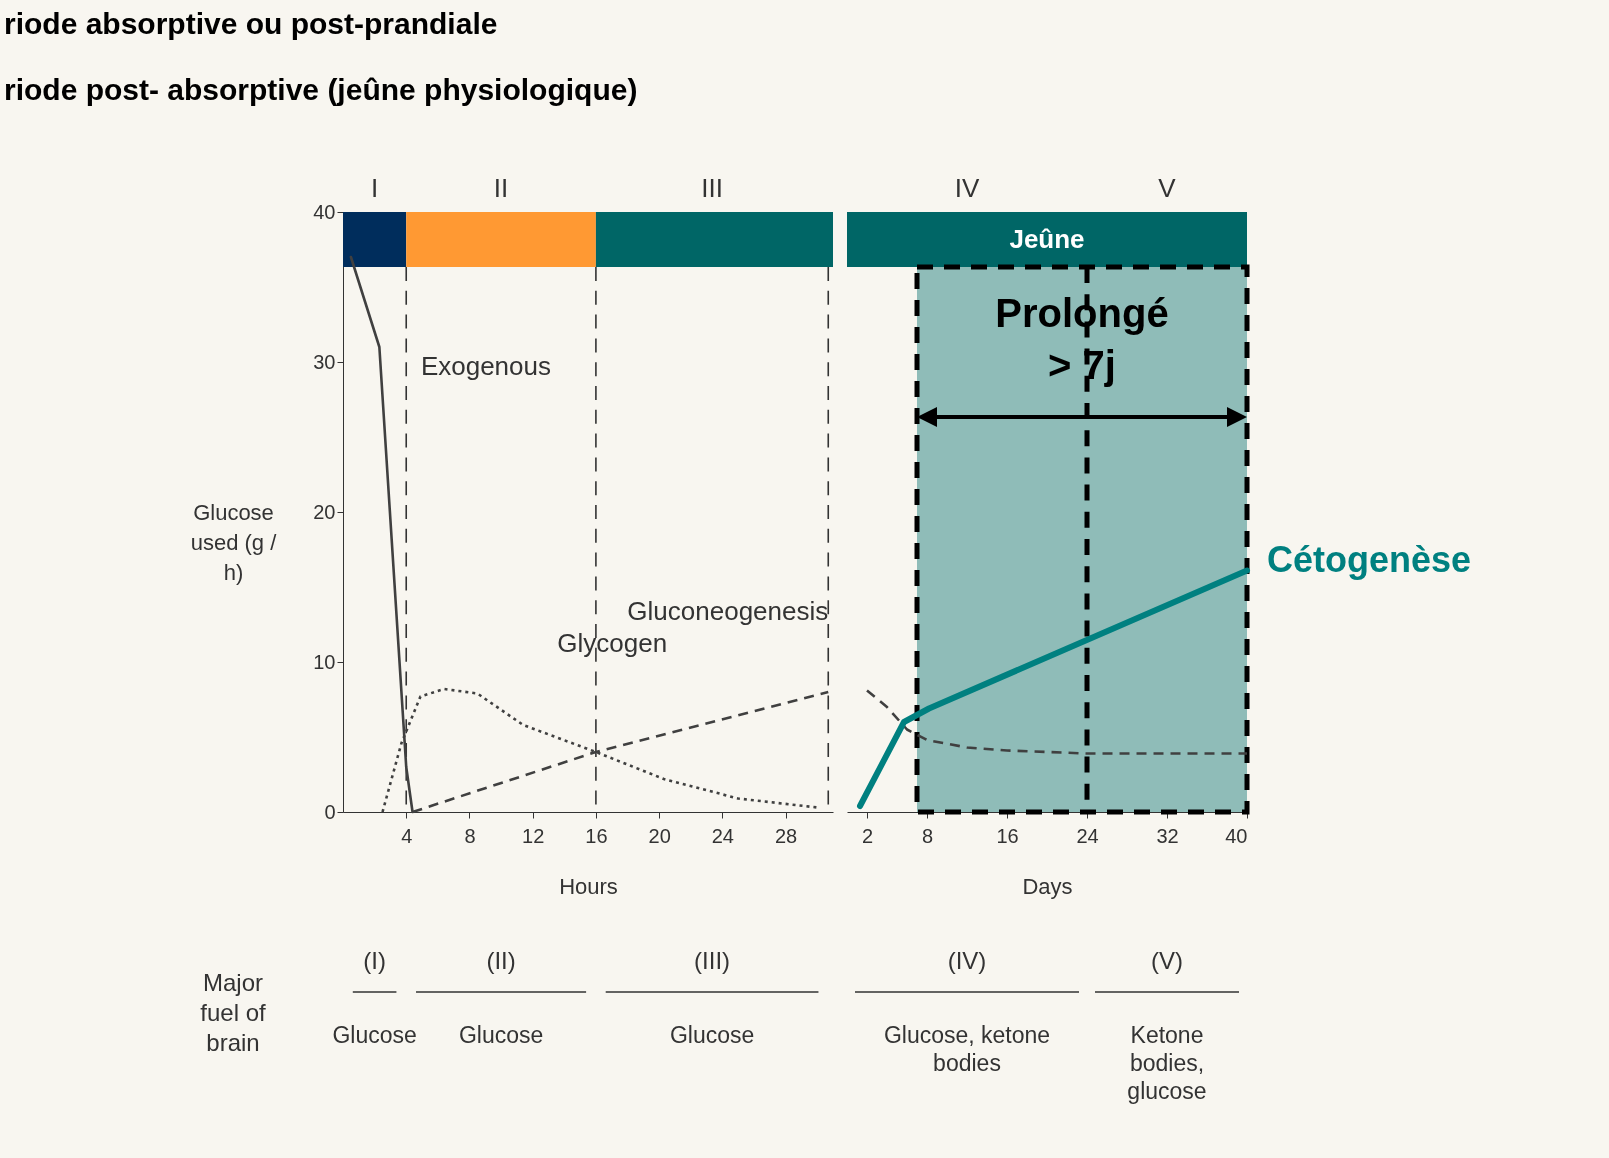 The width and height of the screenshot is (1609, 1158). I want to click on series-label: Exogenous, so click(486, 366).